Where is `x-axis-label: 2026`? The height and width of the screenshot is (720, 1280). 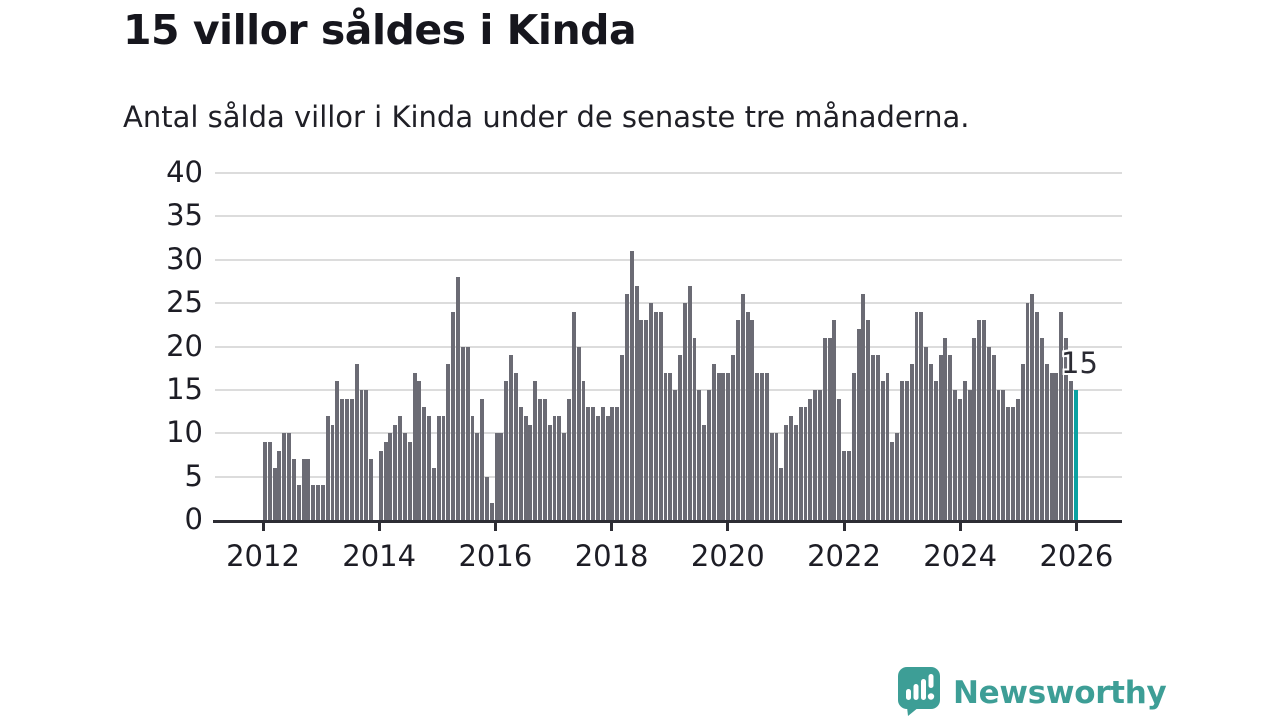 x-axis-label: 2026 is located at coordinates (1076, 556).